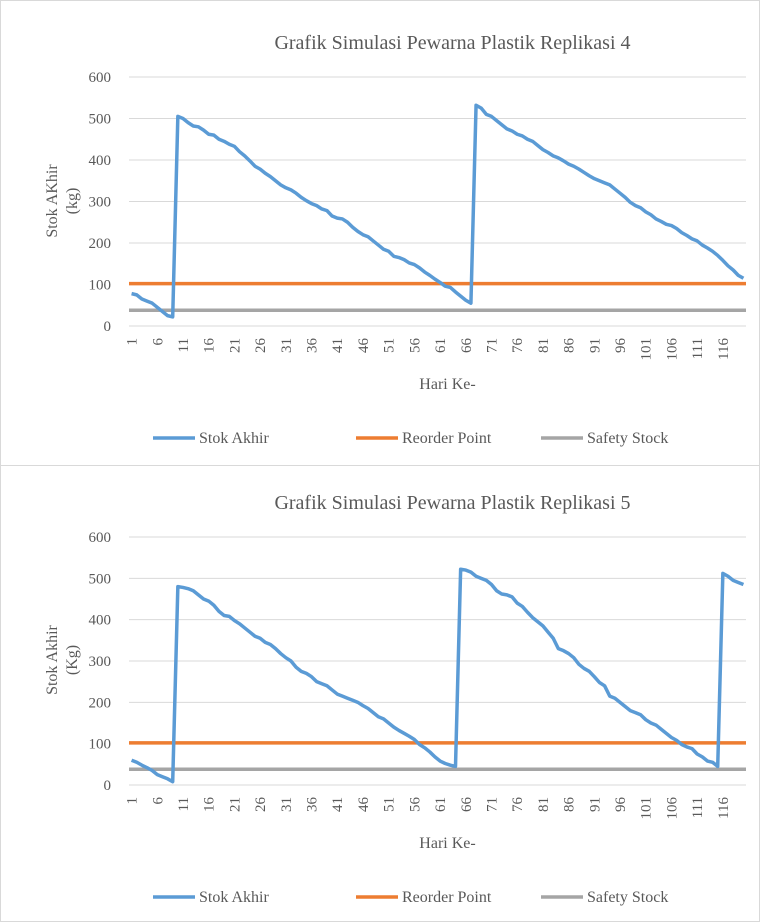 Image resolution: width=761 pixels, height=923 pixels. Describe the element at coordinates (72, 660) in the screenshot. I see `y-axis-title-line: (Kg)` at that location.